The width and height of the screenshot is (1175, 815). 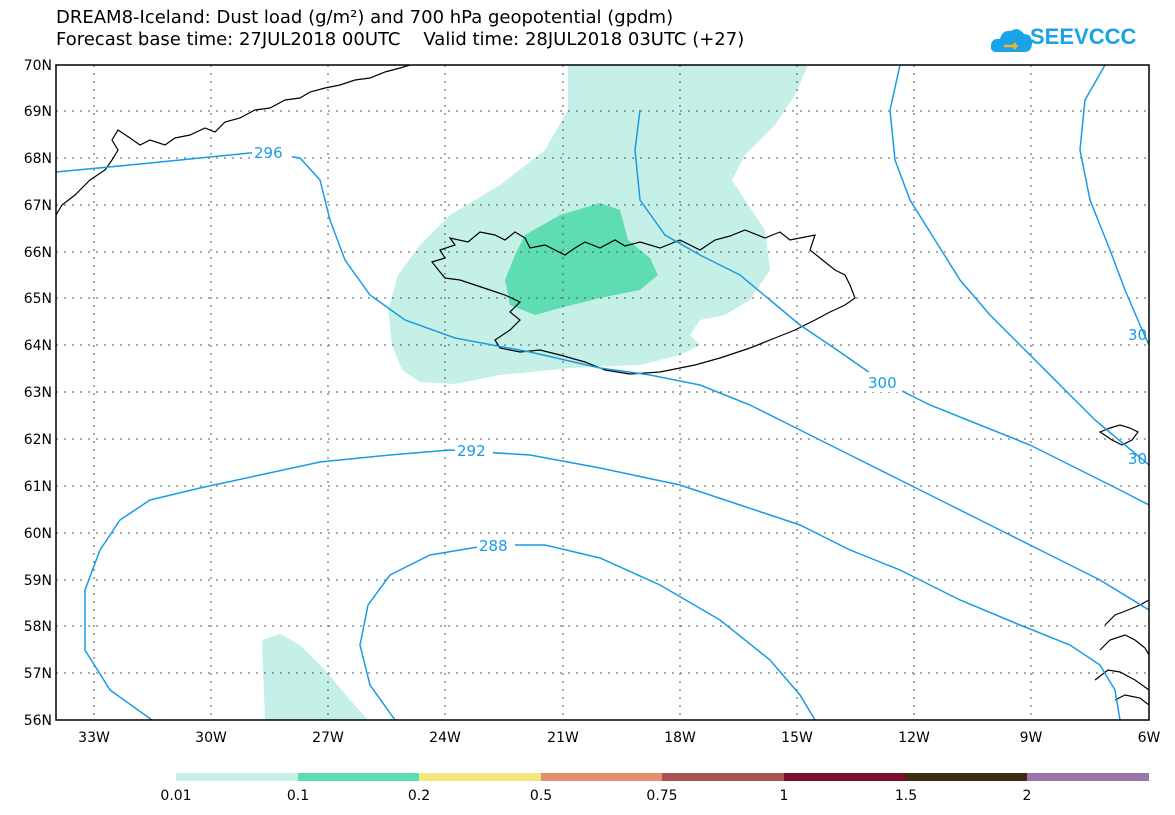 What do you see at coordinates (797, 738) in the screenshot?
I see `lon-label: 15W` at bounding box center [797, 738].